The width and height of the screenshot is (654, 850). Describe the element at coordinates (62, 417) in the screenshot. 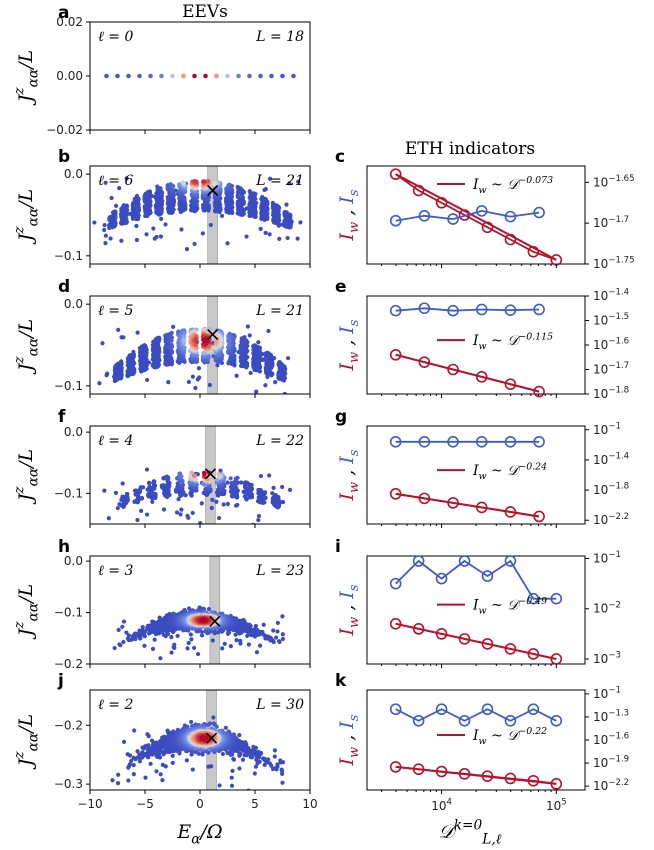

I see `panel-label-f: f` at that location.